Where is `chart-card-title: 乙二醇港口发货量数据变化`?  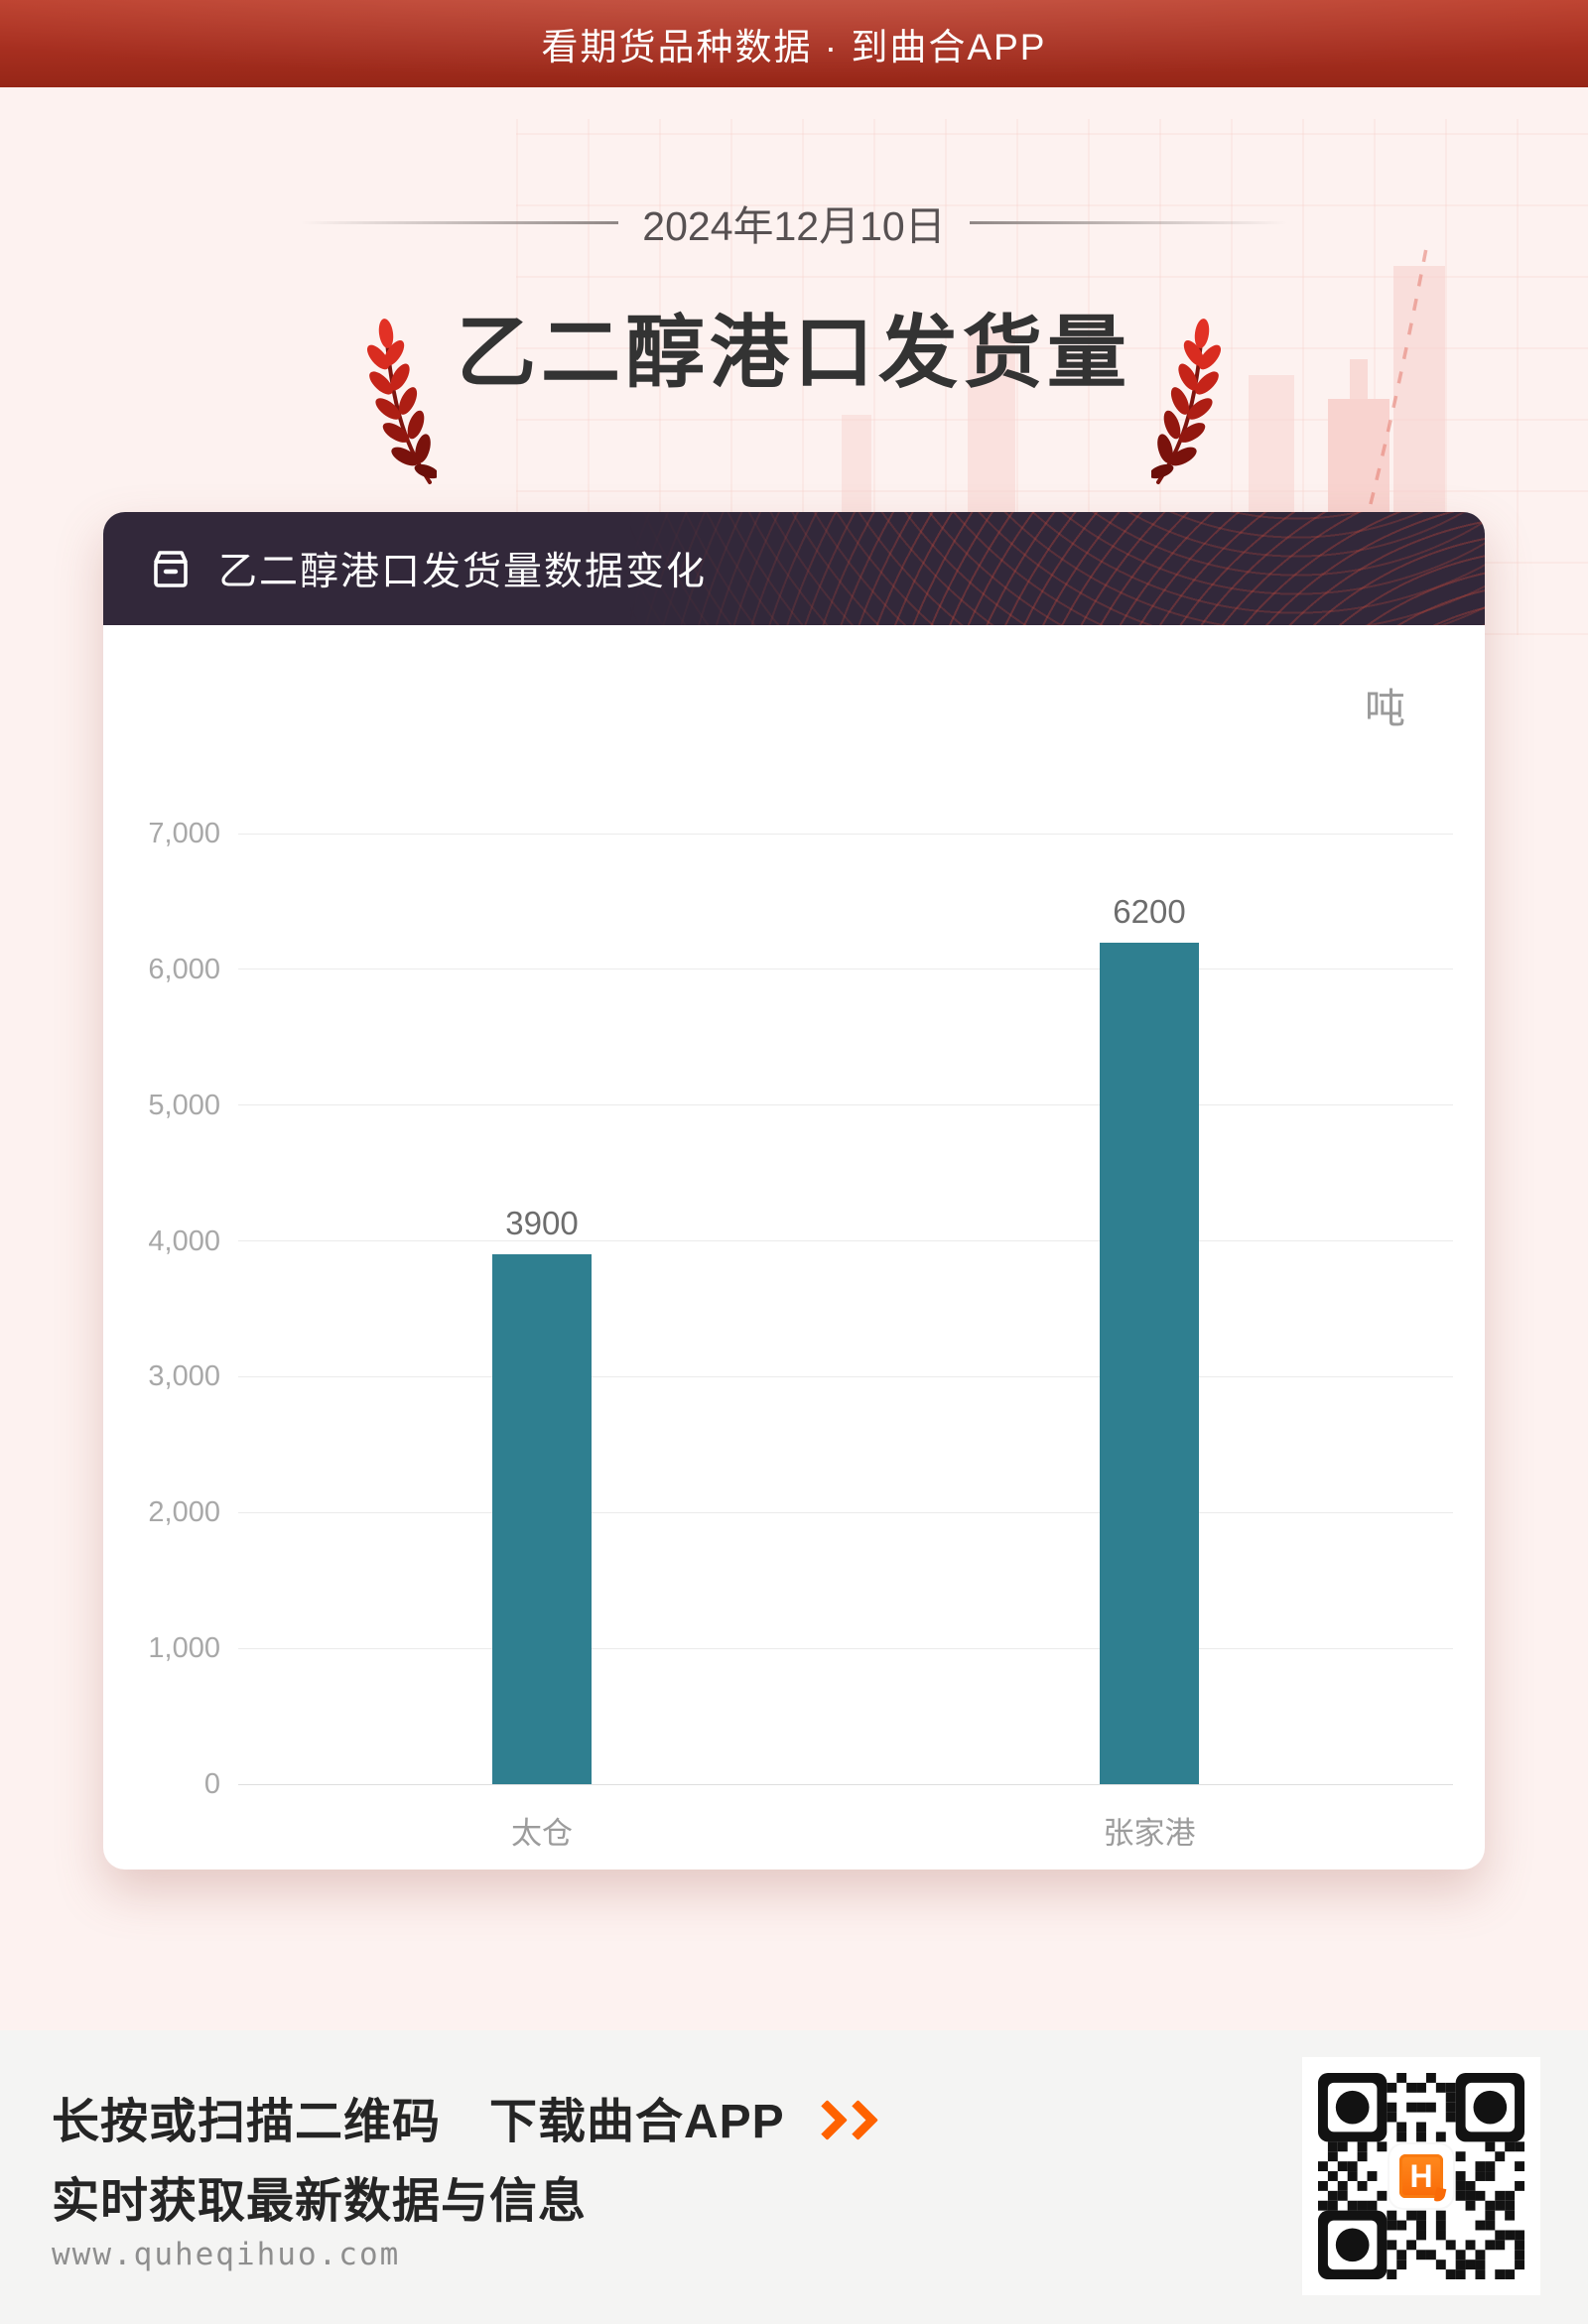
chart-card-title: 乙二醇港口发货量数据变化 is located at coordinates (463, 572).